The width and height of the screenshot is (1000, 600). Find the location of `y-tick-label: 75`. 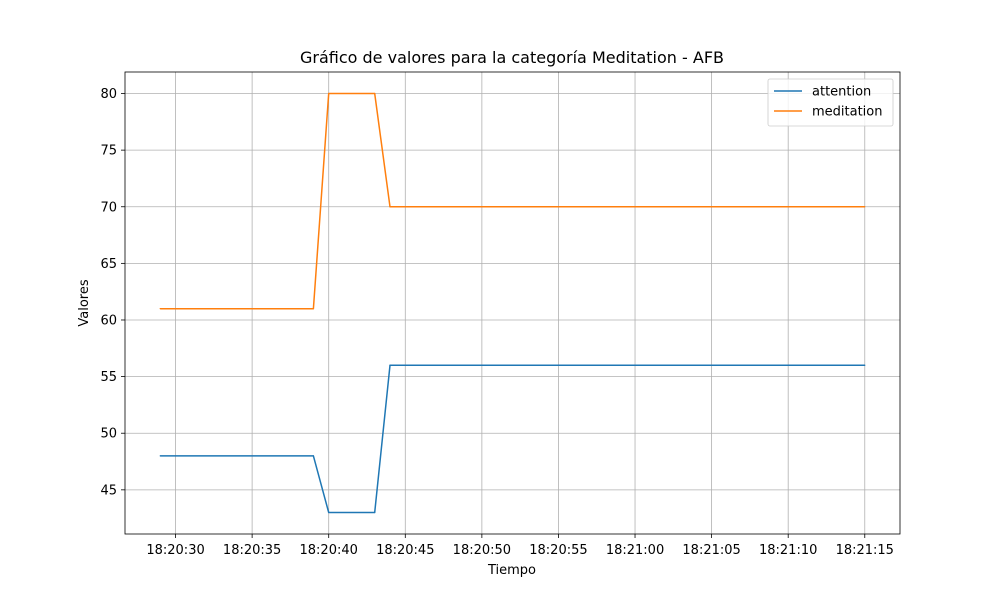

y-tick-label: 75 is located at coordinates (108, 151).